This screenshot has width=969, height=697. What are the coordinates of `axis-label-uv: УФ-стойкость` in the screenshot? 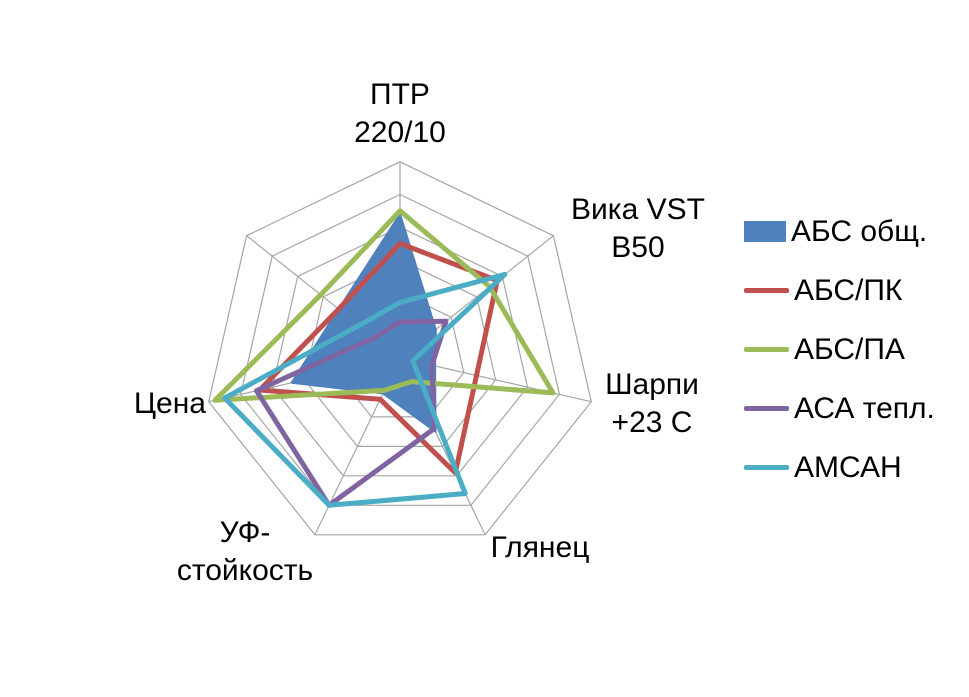 It's located at (245, 551).